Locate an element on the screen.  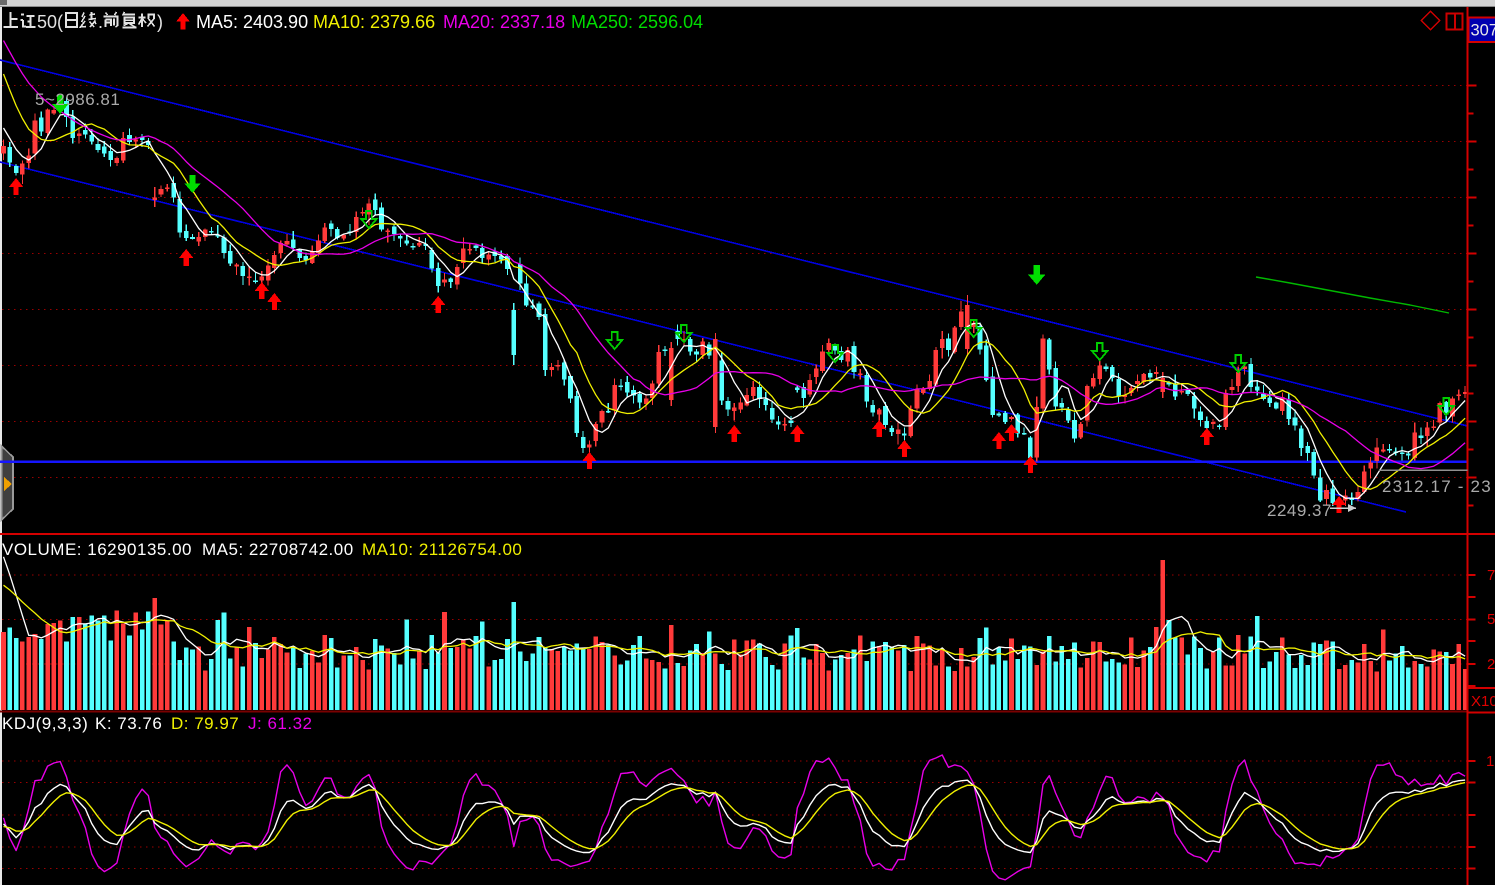
svg-text: 25000000 is located at coordinates (1491, 664).